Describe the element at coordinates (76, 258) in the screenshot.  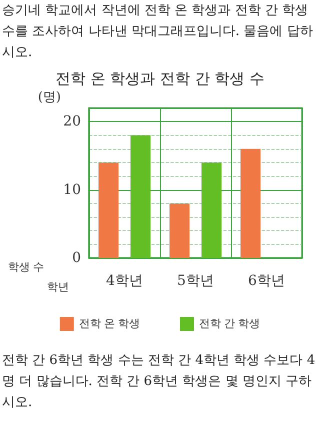
I see `y-tick-label: 0` at that location.